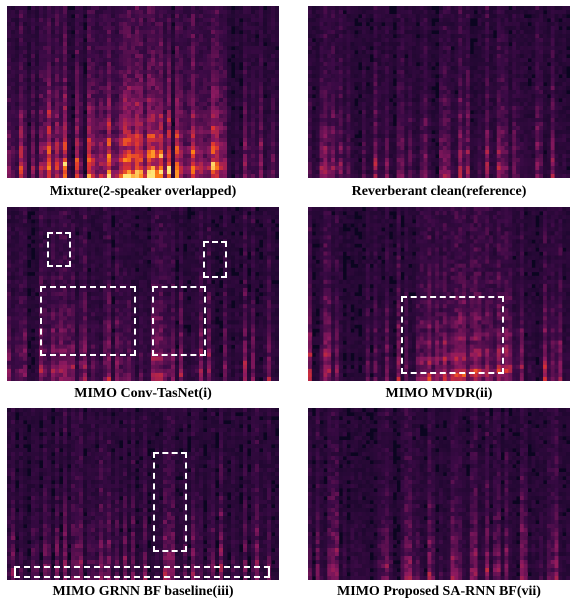  I want to click on spectrogram-mvdr, so click(439, 294).